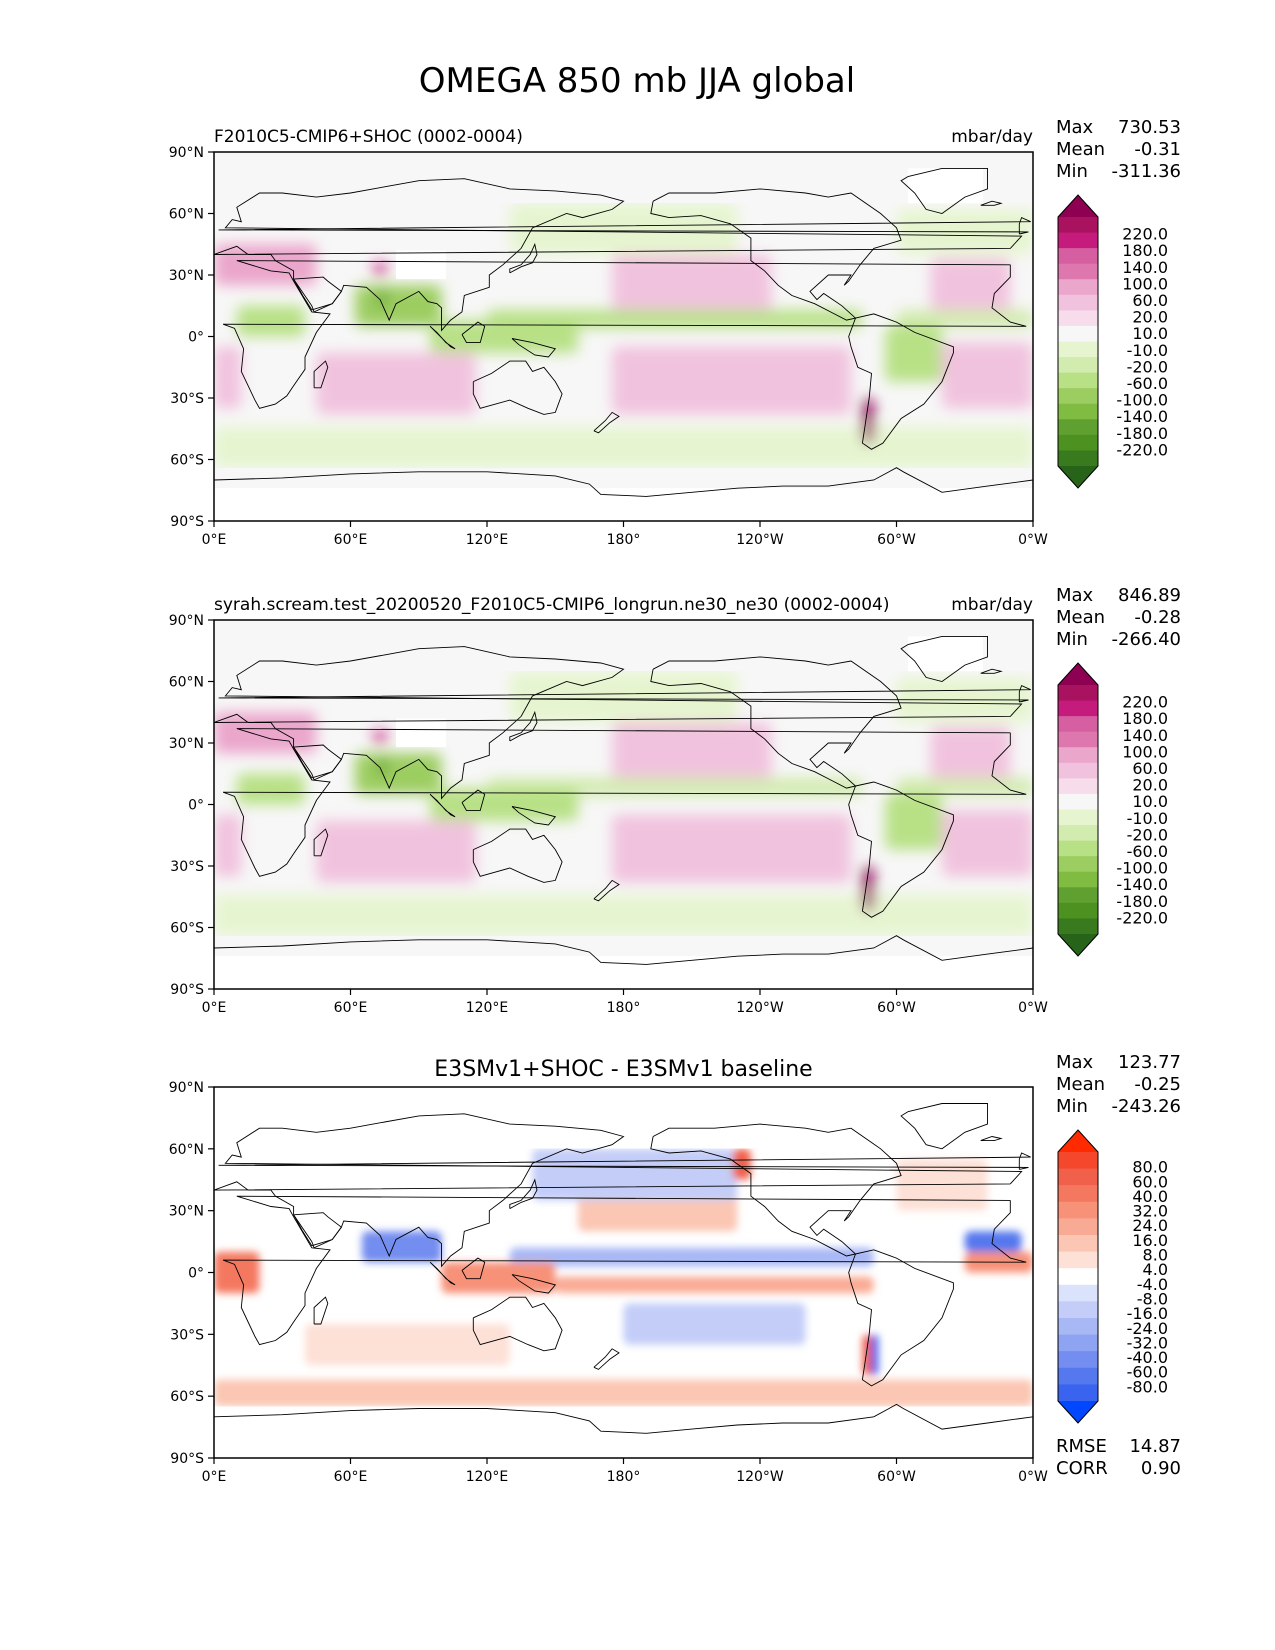  What do you see at coordinates (624, 540) in the screenshot?
I see `x-tick-label: 180°` at bounding box center [624, 540].